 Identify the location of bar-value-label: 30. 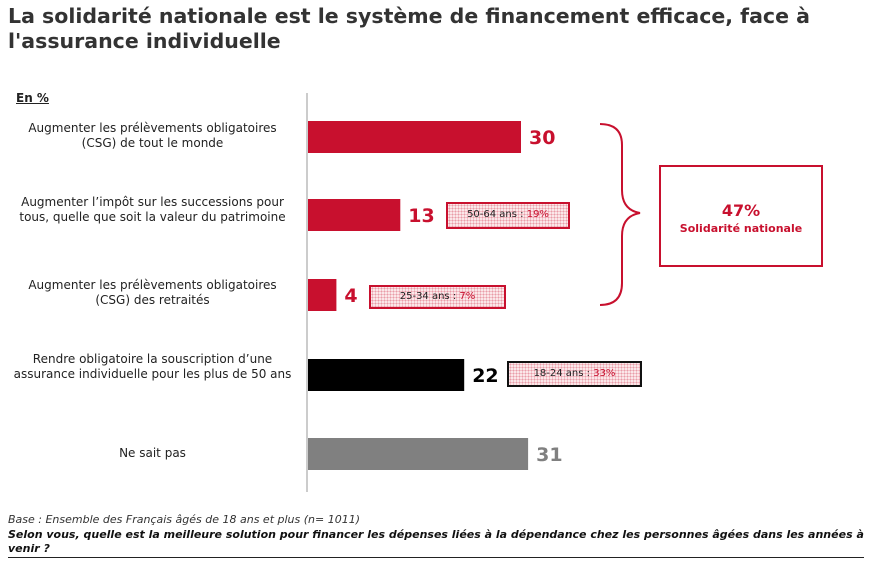
(542, 138).